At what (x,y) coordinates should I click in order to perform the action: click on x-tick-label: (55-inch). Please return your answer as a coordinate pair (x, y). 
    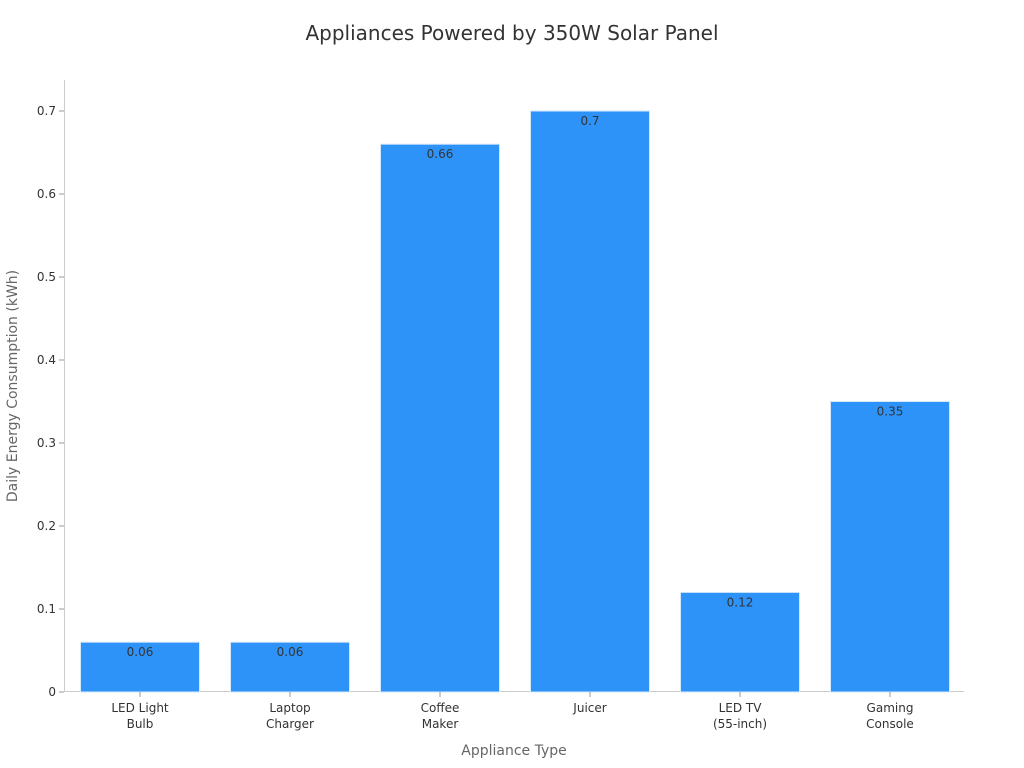
    Looking at the image, I should click on (740, 724).